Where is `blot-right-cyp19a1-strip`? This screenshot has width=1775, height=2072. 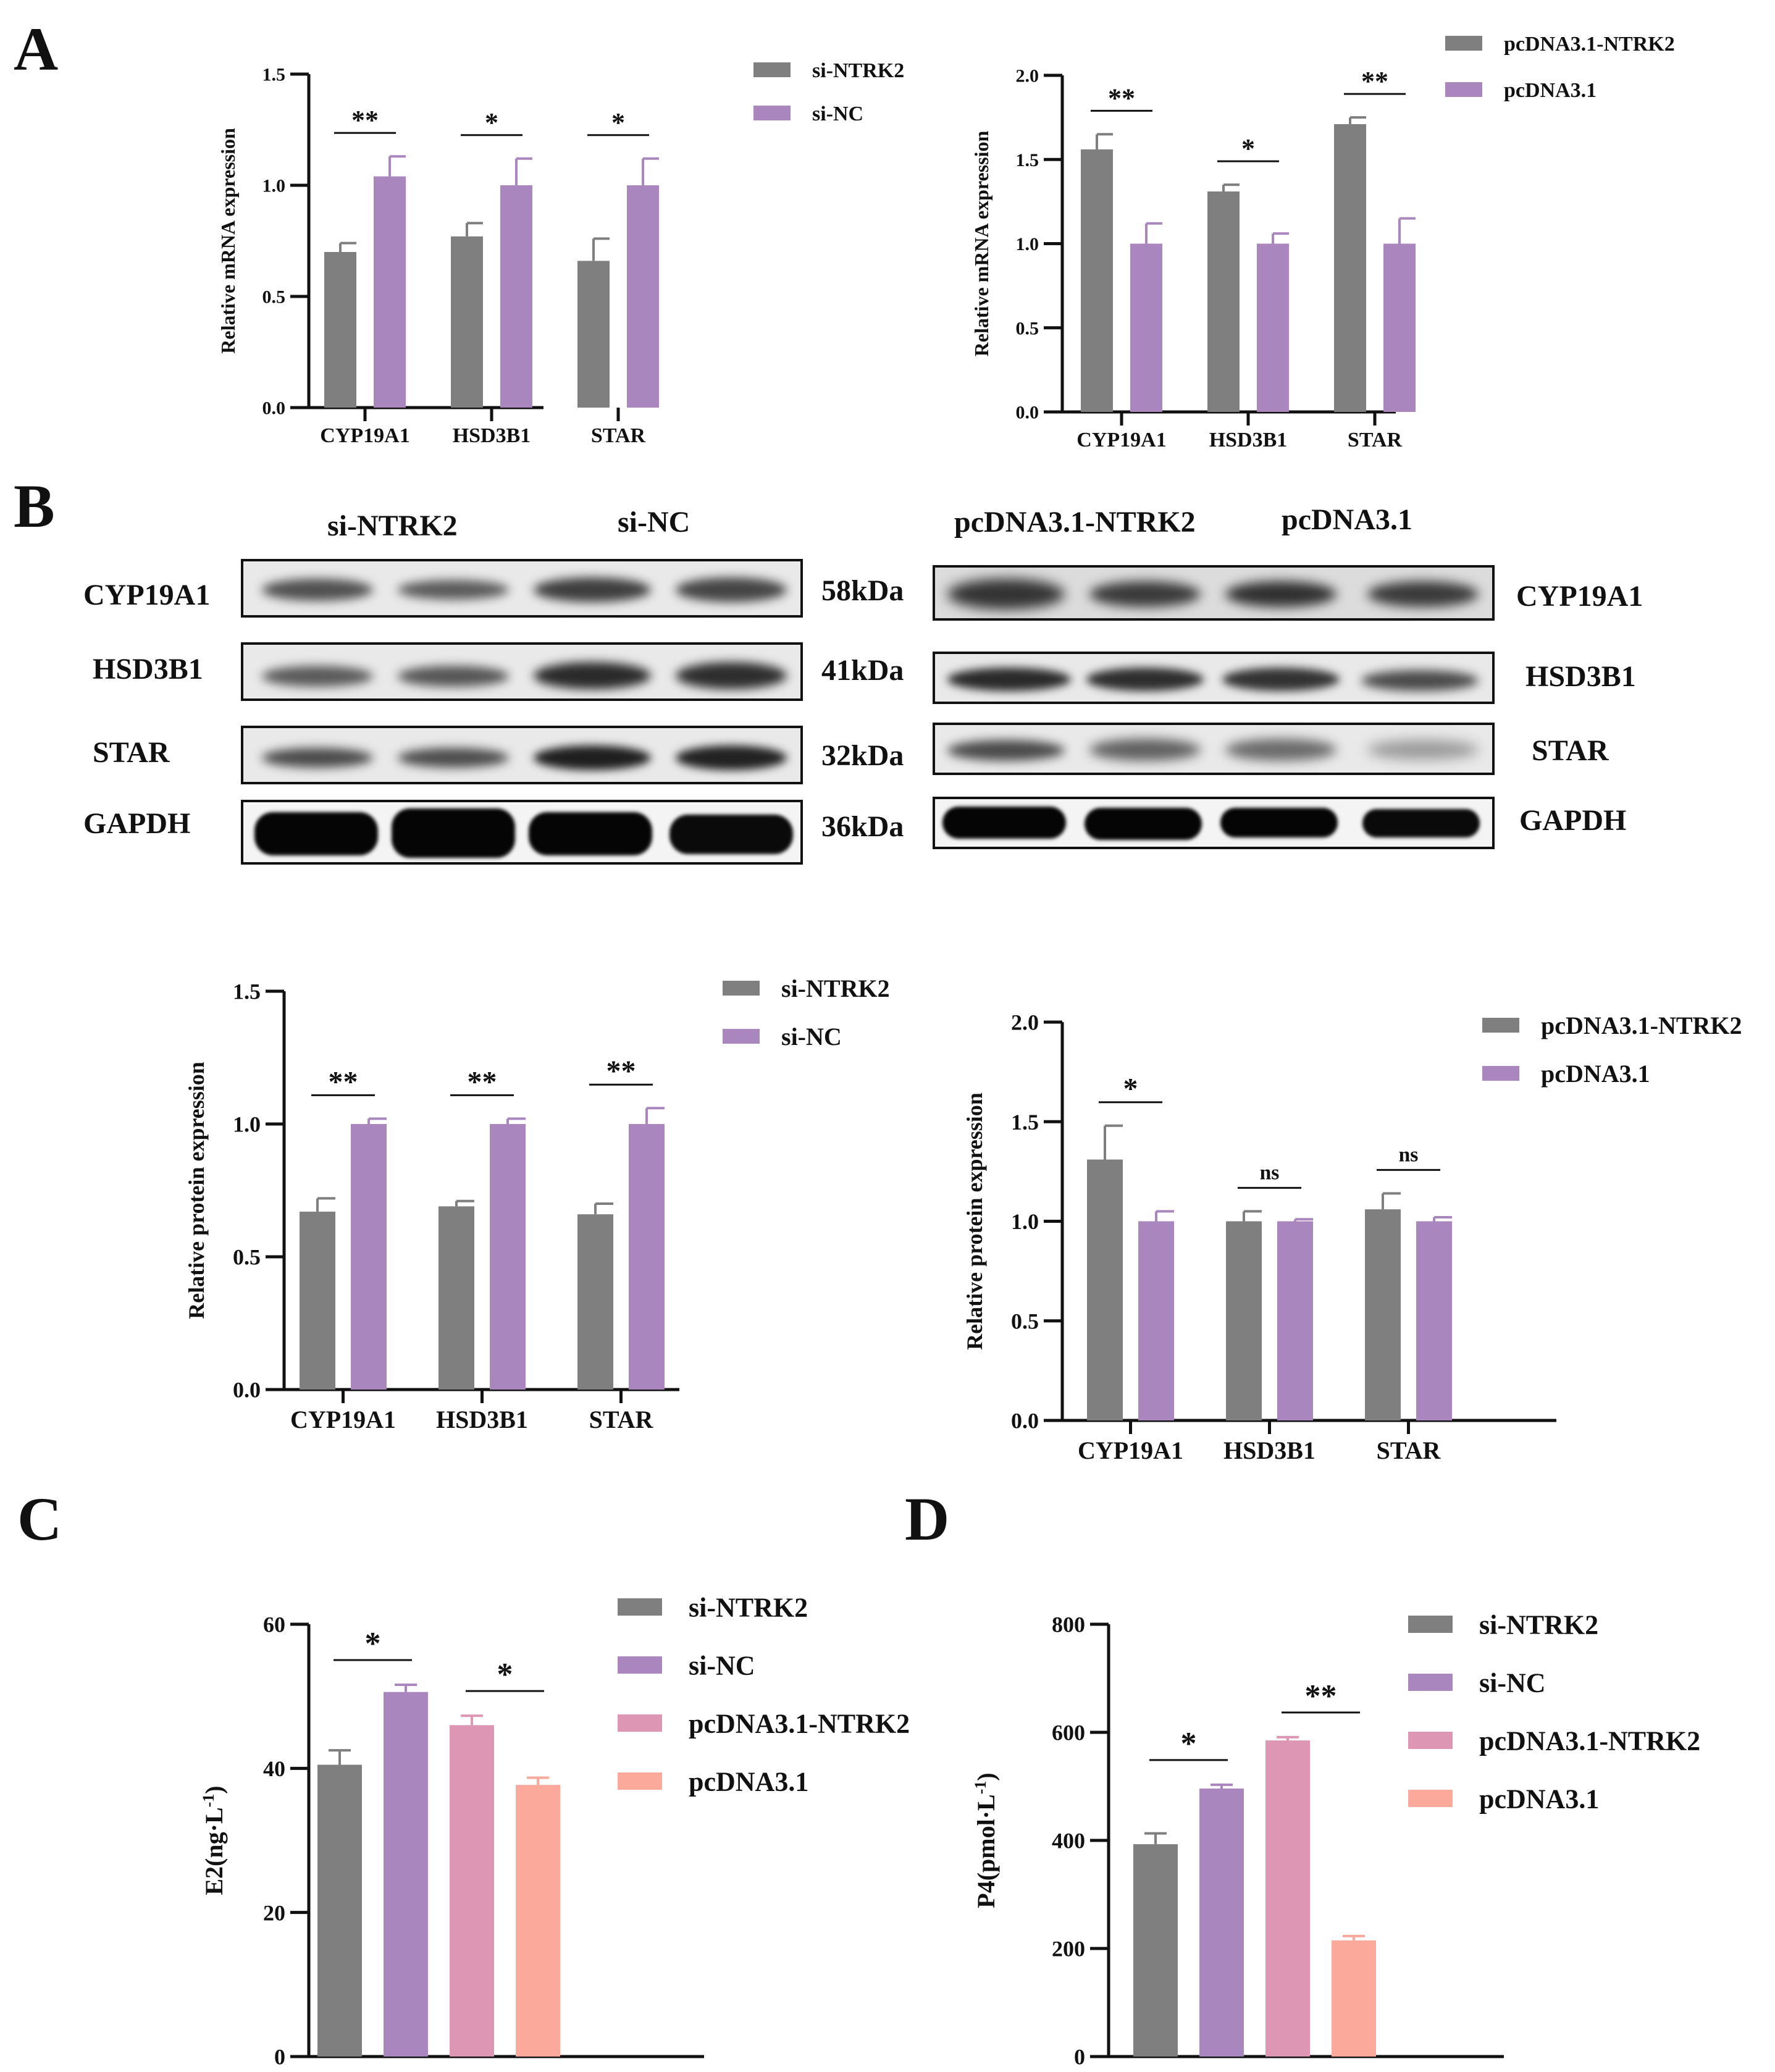
blot-right-cyp19a1-strip is located at coordinates (1214, 593).